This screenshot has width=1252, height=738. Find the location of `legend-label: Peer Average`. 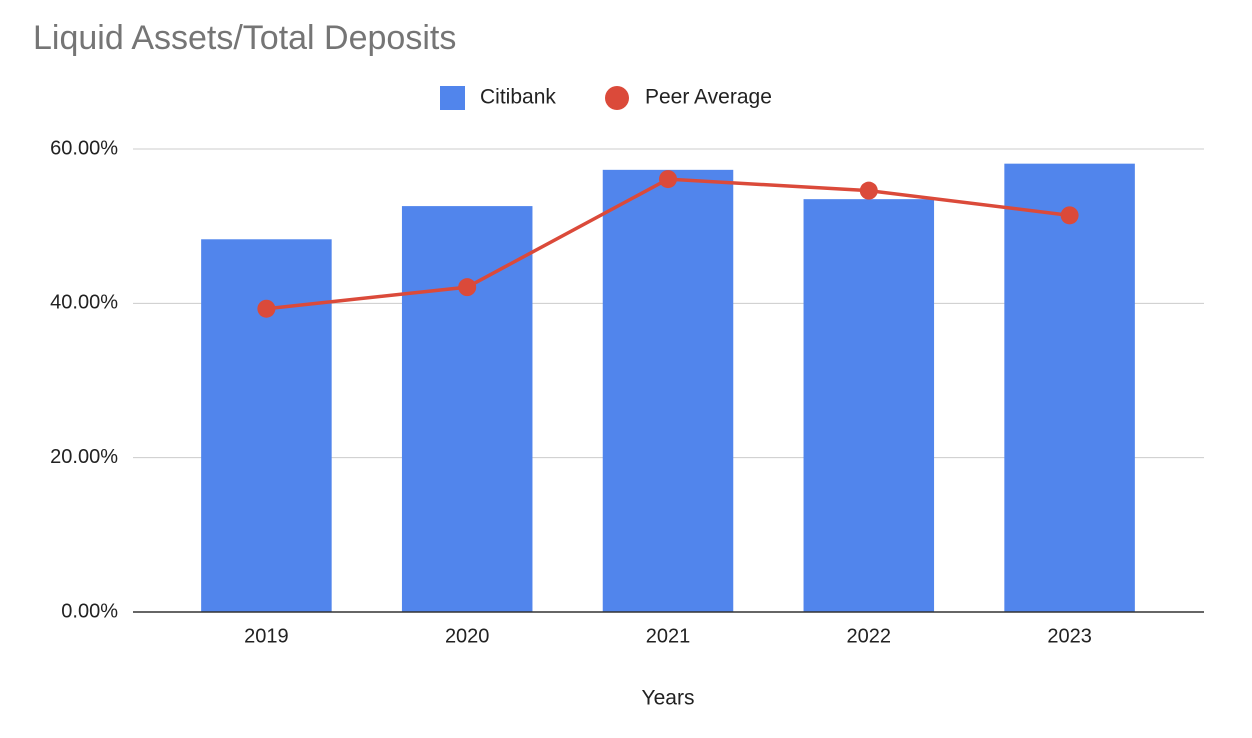

legend-label: Peer Average is located at coordinates (708, 97).